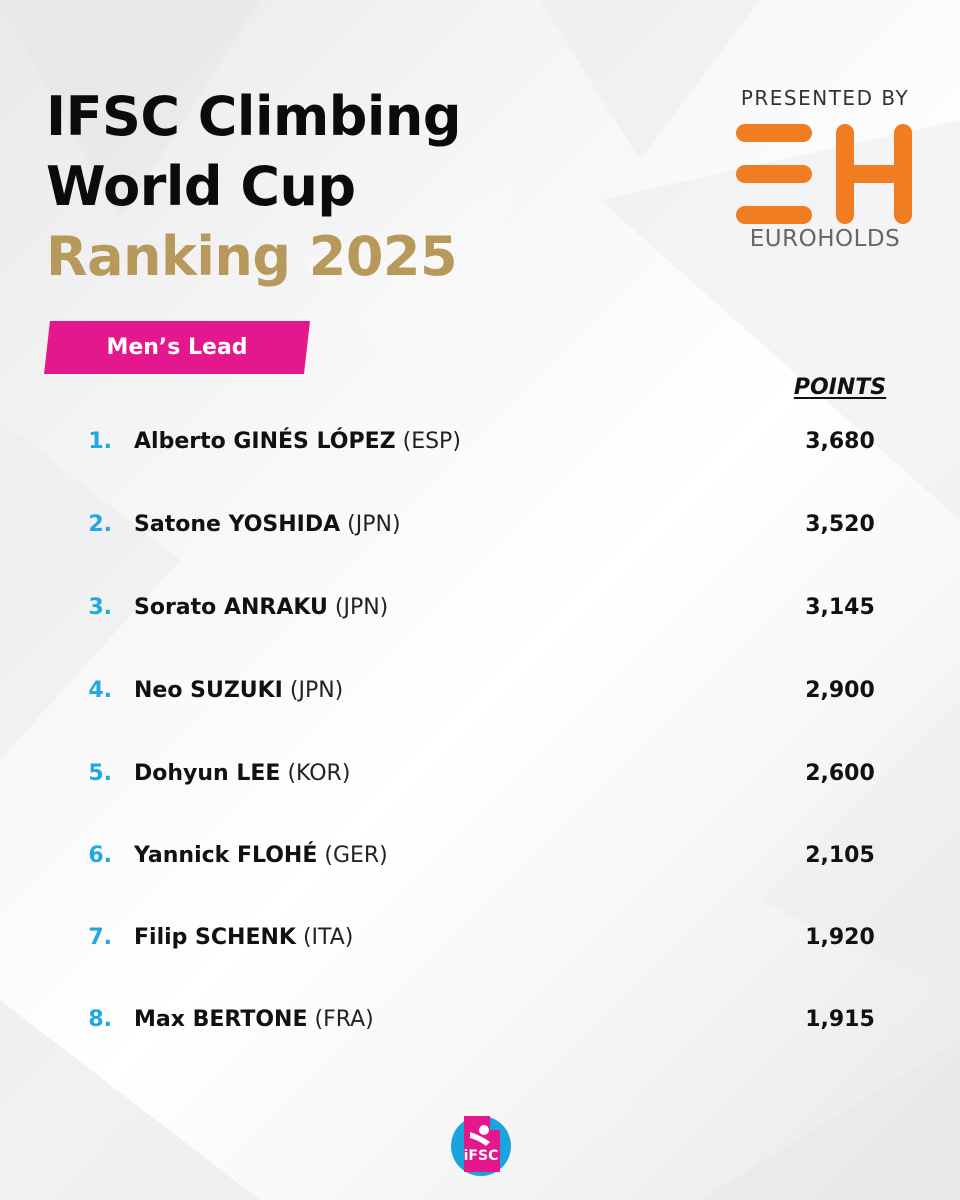 The height and width of the screenshot is (1200, 960). I want to click on athlete-country: (GER), so click(356, 855).